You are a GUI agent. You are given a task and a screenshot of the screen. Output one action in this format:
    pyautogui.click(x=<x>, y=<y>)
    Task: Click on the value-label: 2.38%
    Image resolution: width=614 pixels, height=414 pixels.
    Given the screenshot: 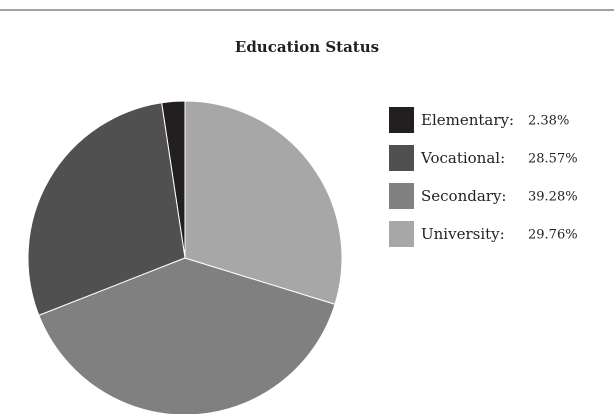 What is the action you would take?
    pyautogui.click(x=548, y=121)
    